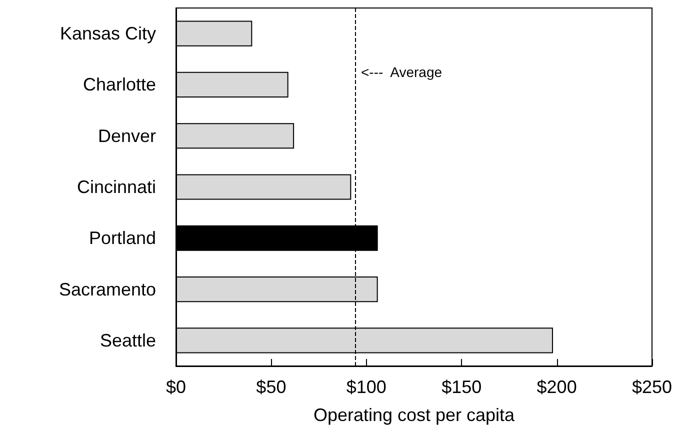  I want to click on x-tick-label: $100, so click(366, 387).